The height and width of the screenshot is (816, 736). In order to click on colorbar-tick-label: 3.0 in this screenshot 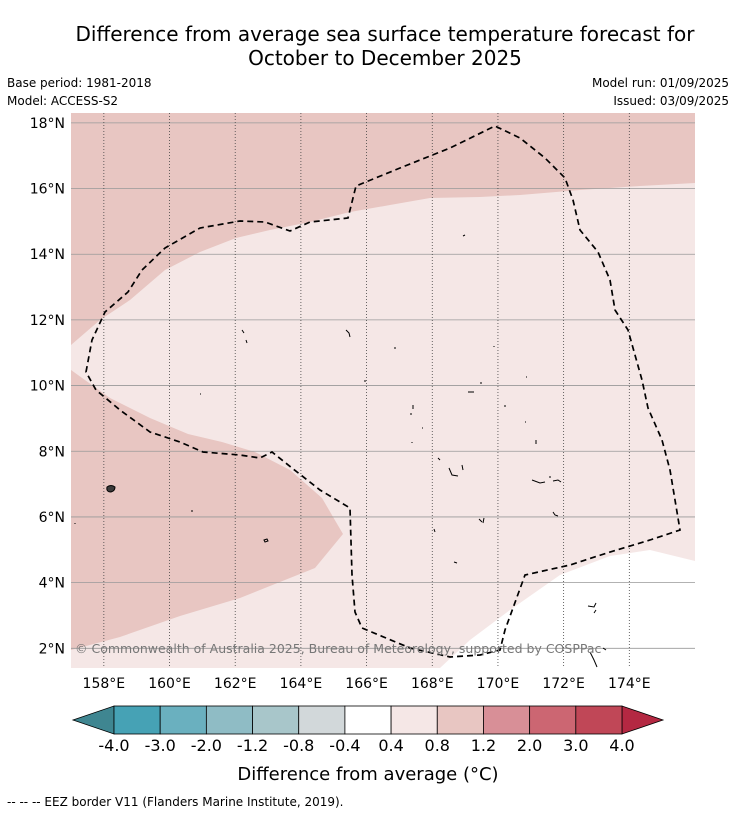, I will do `click(575, 745)`.